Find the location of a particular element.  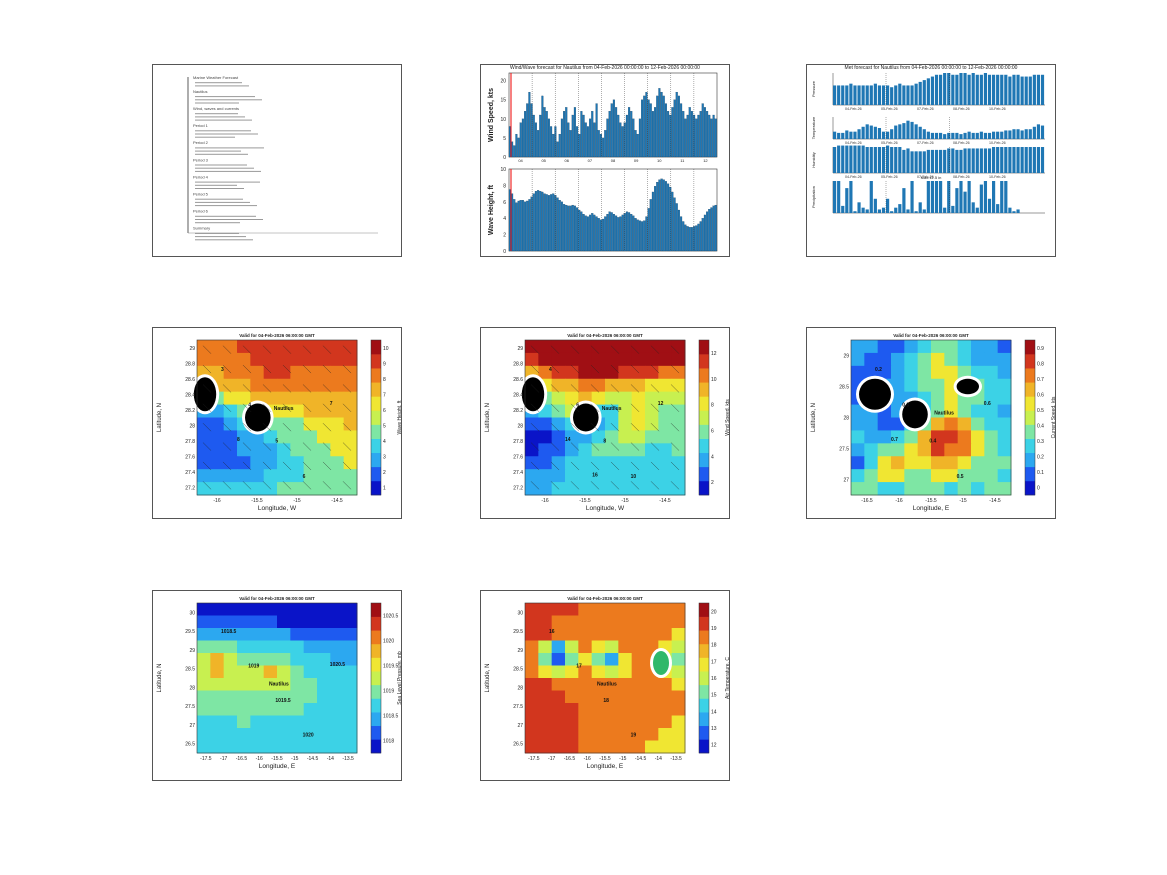

colorbar-tick-label: 9 is located at coordinates (384, 364).